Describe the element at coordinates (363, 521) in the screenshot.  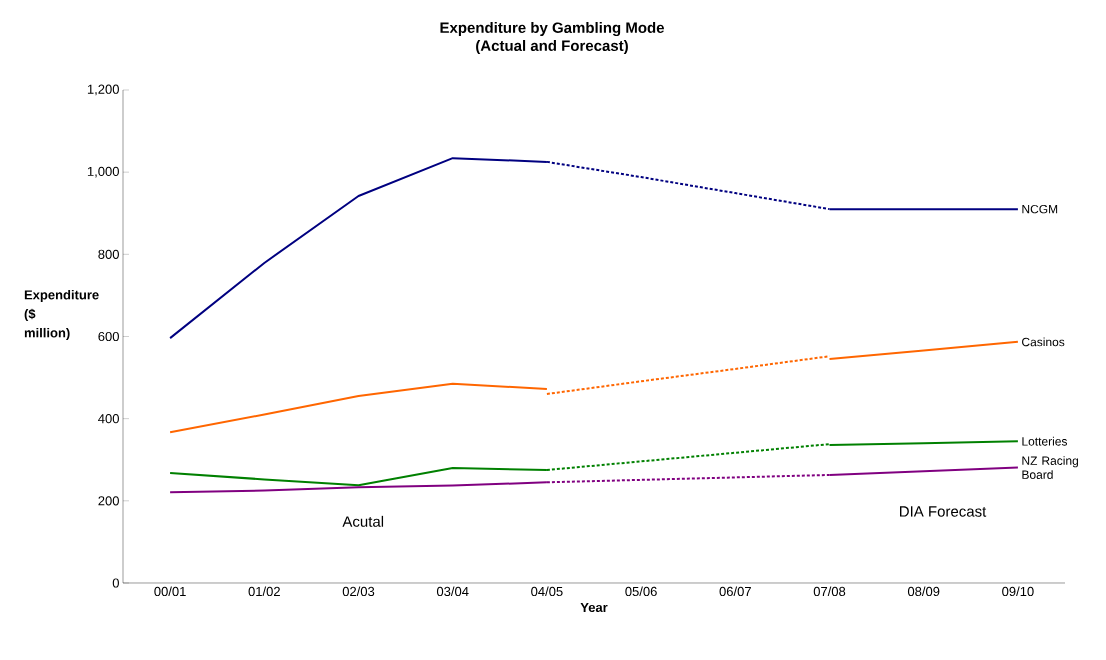
I see `annotation: Acutal` at that location.